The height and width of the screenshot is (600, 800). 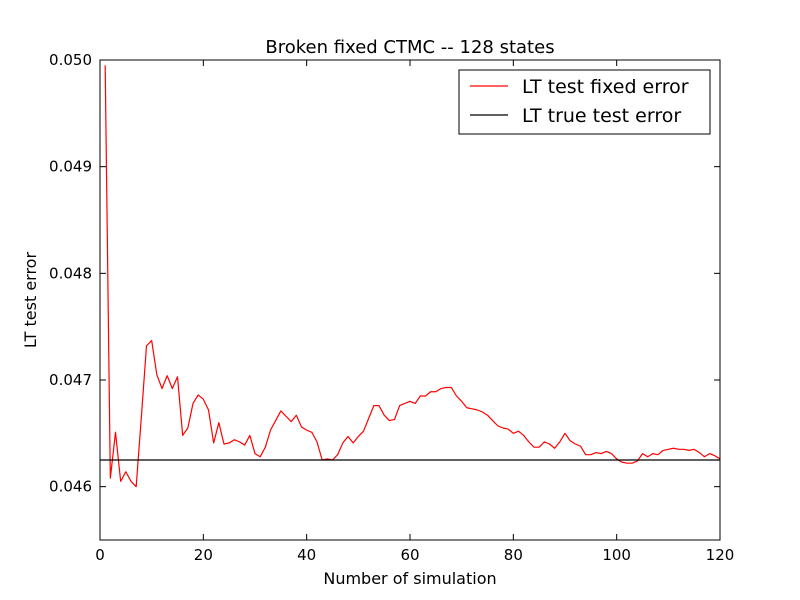 What do you see at coordinates (70, 273) in the screenshot?
I see `y-tick-label: 0.048` at bounding box center [70, 273].